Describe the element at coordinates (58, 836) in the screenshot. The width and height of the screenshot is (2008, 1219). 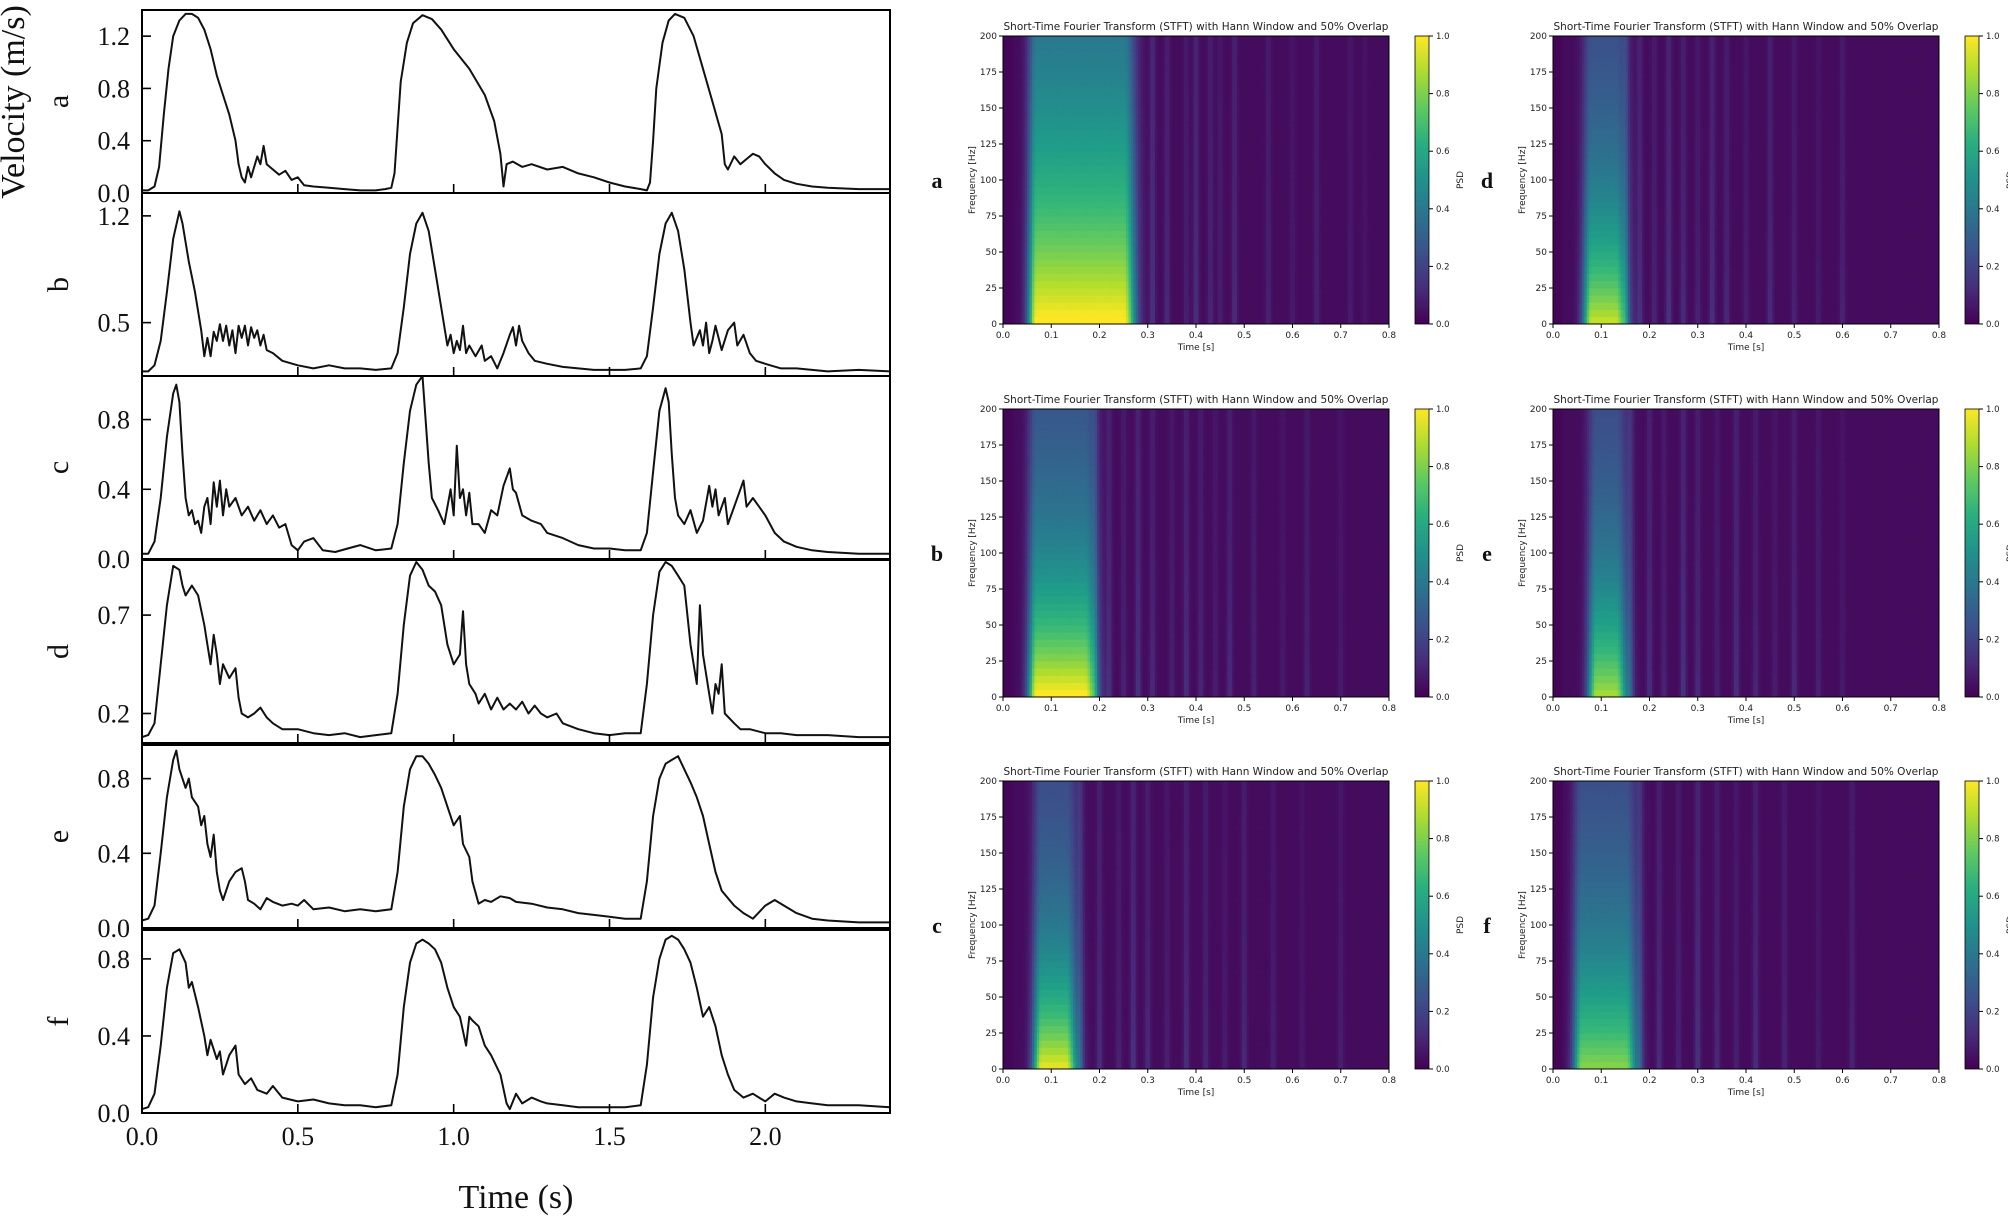
I see `panel-label-e: e` at that location.